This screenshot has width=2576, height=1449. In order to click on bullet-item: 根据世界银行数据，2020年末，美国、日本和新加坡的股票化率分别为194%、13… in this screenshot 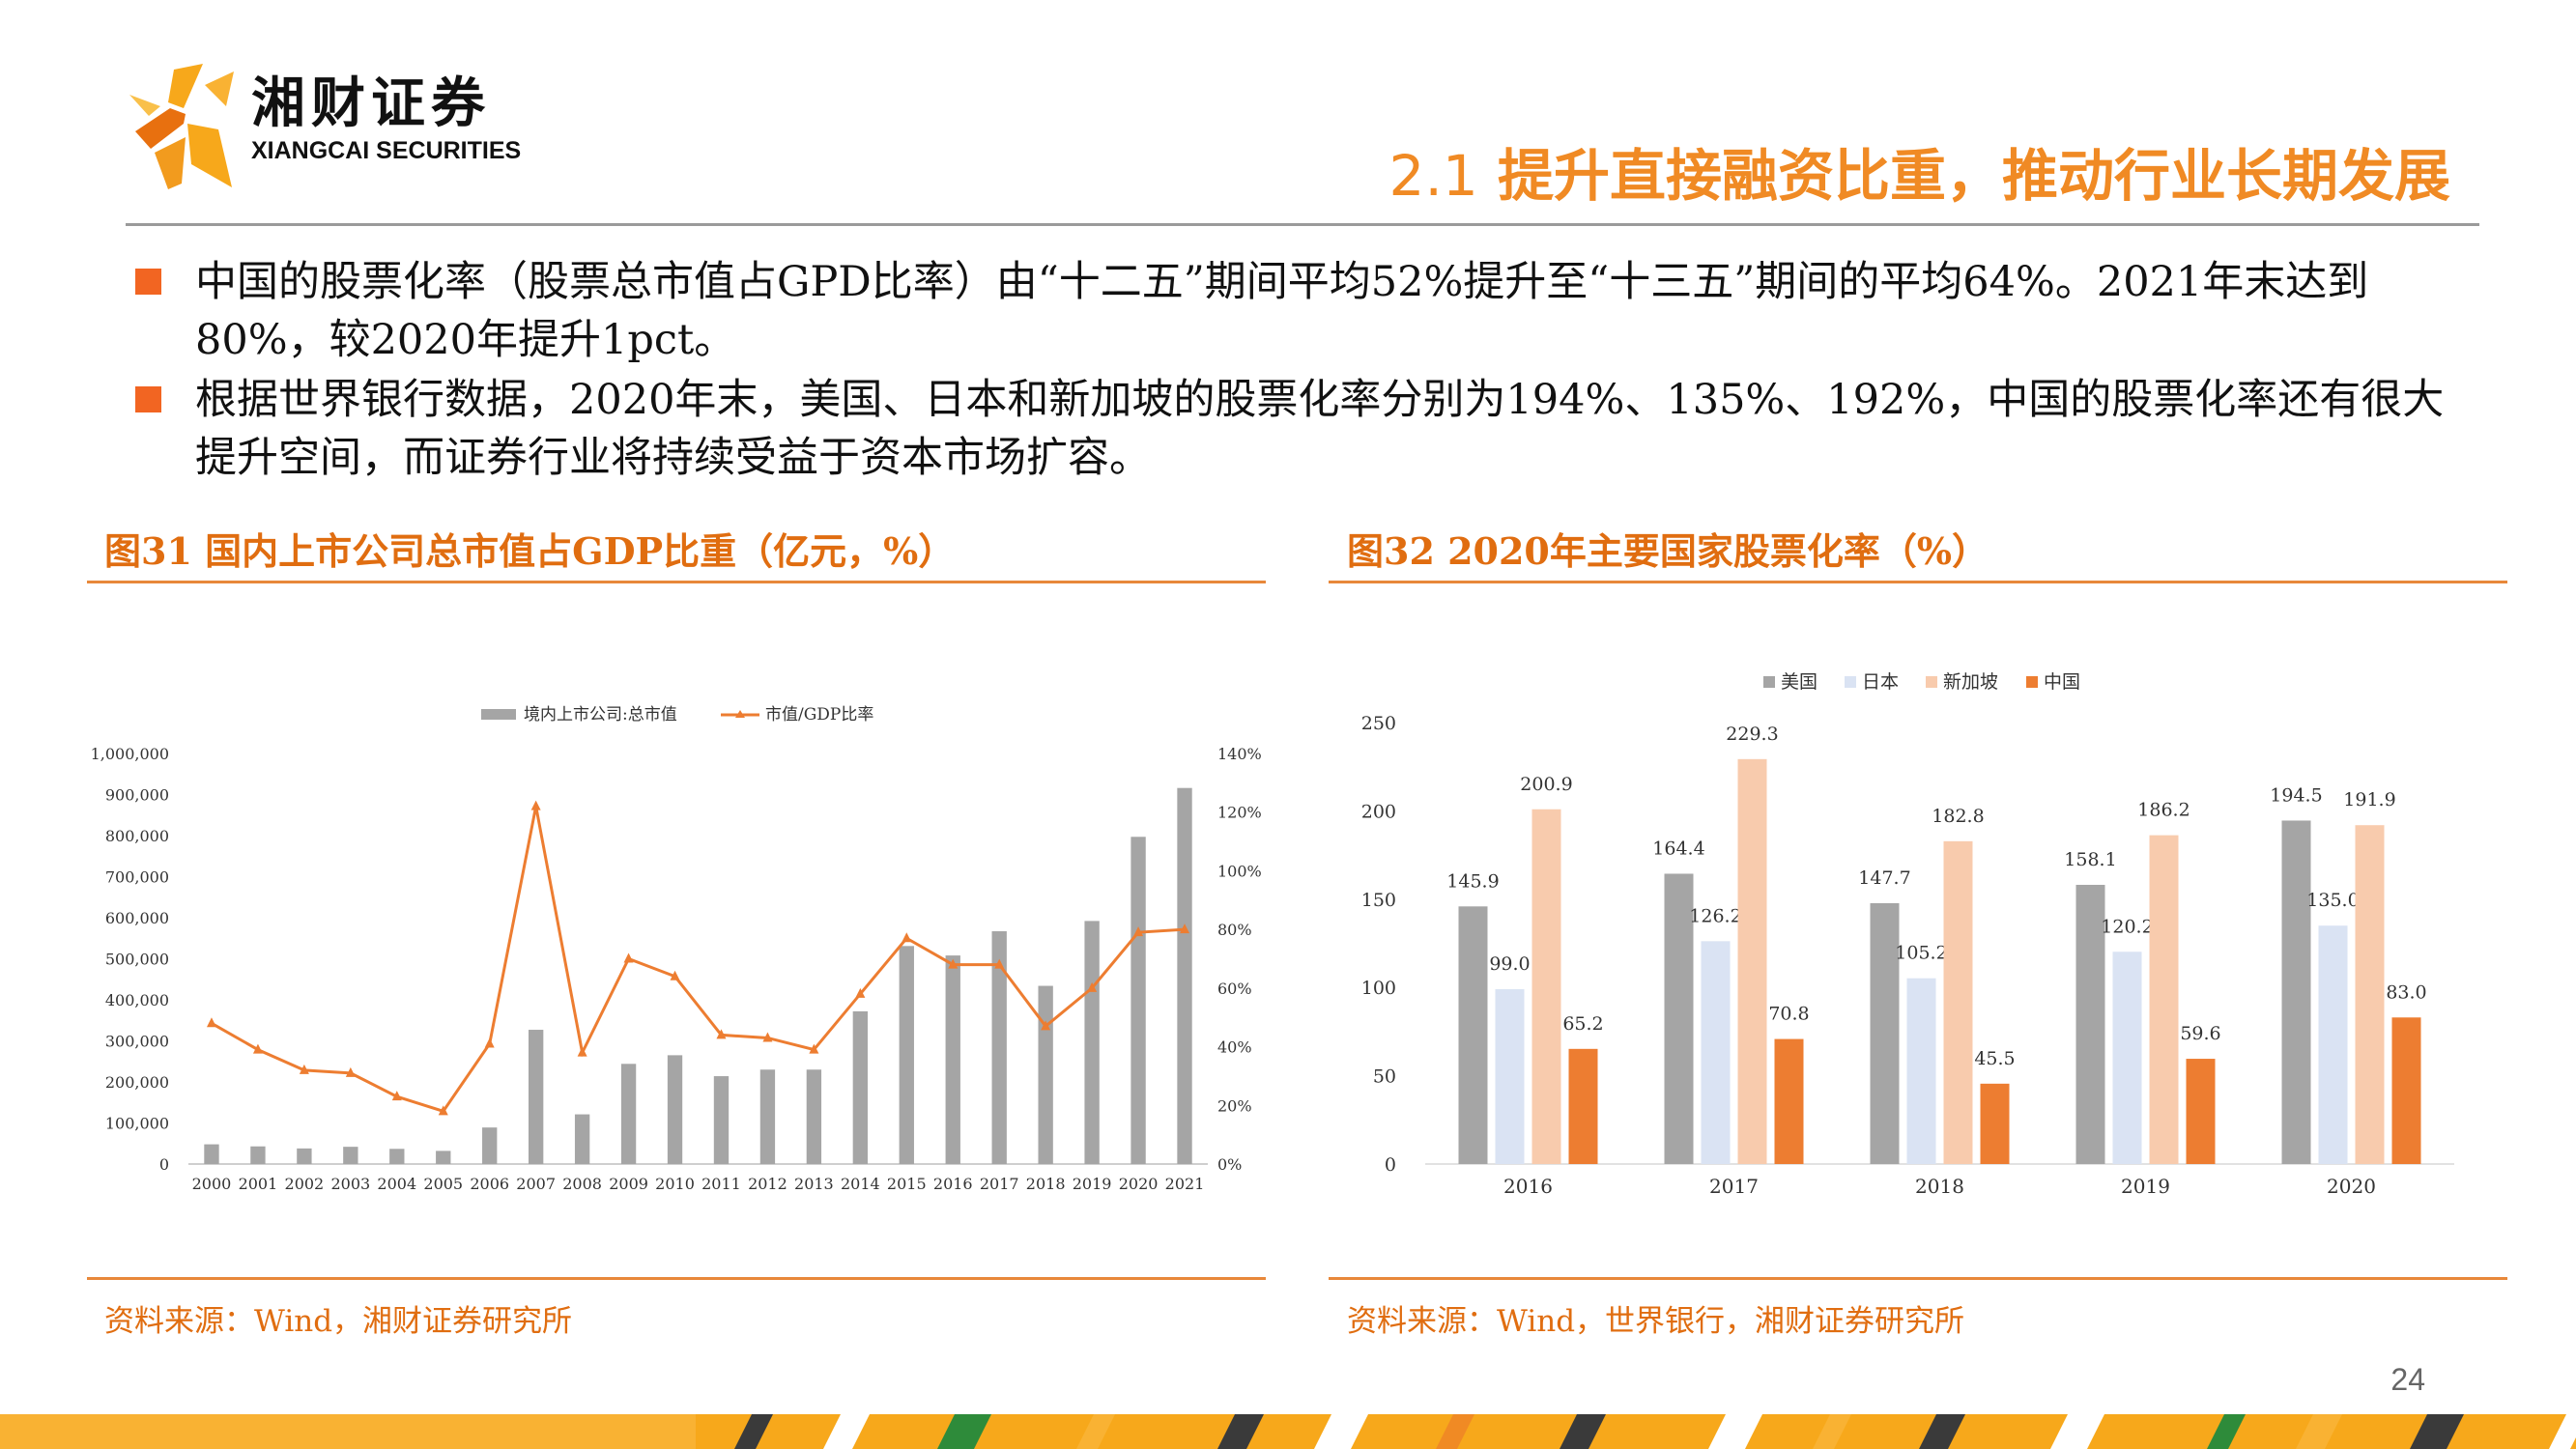, I will do `click(1295, 430)`.